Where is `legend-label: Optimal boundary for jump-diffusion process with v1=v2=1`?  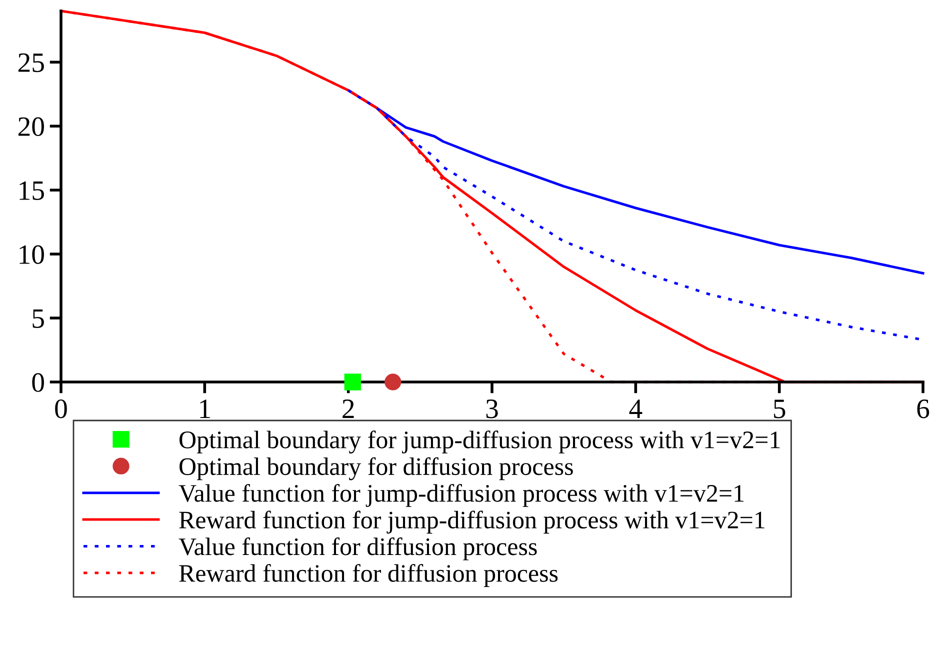
legend-label: Optimal boundary for jump-diffusion process with v1=v2=1 is located at coordinates (480, 442).